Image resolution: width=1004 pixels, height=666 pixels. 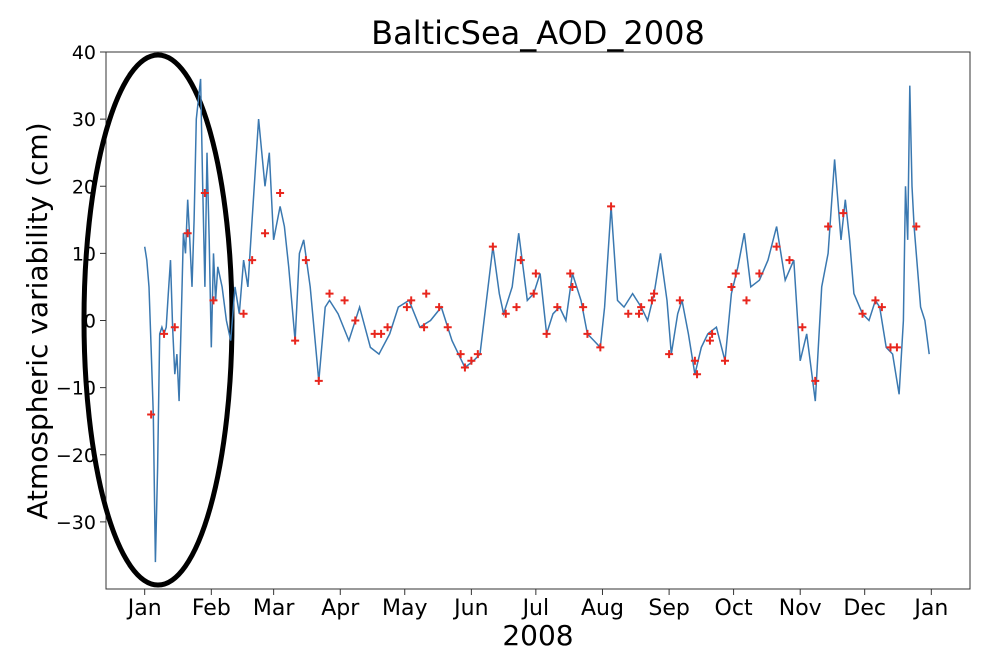 I want to click on x-tick-label: Jun, so click(x=470, y=608).